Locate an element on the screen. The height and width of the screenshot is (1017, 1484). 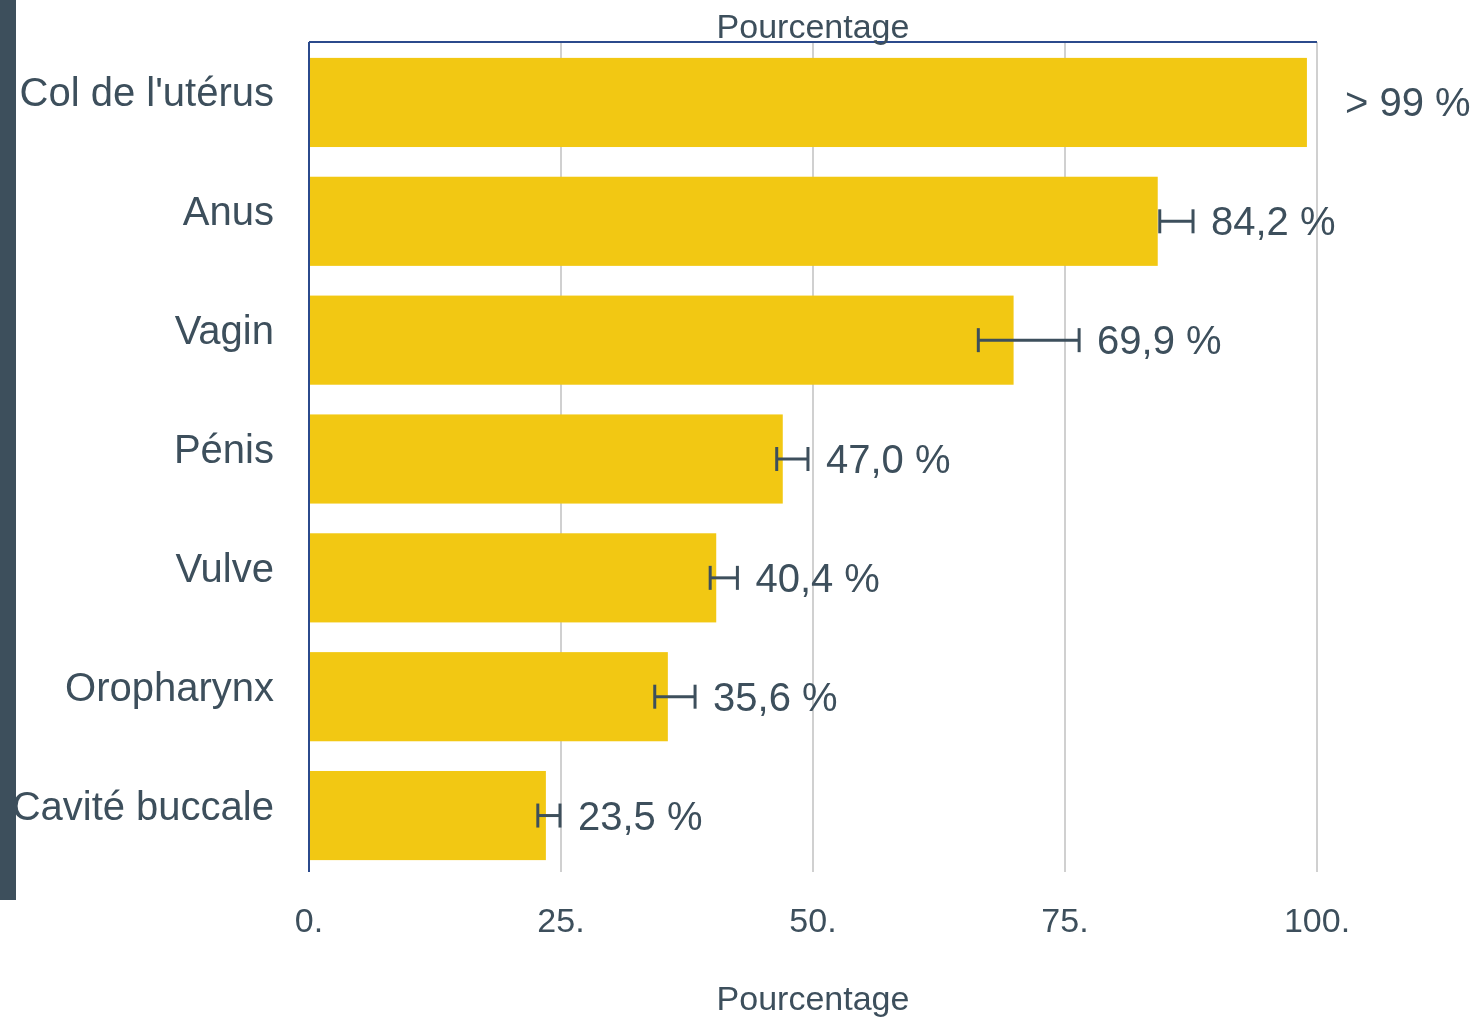
data-label: 35,6 % is located at coordinates (775, 696).